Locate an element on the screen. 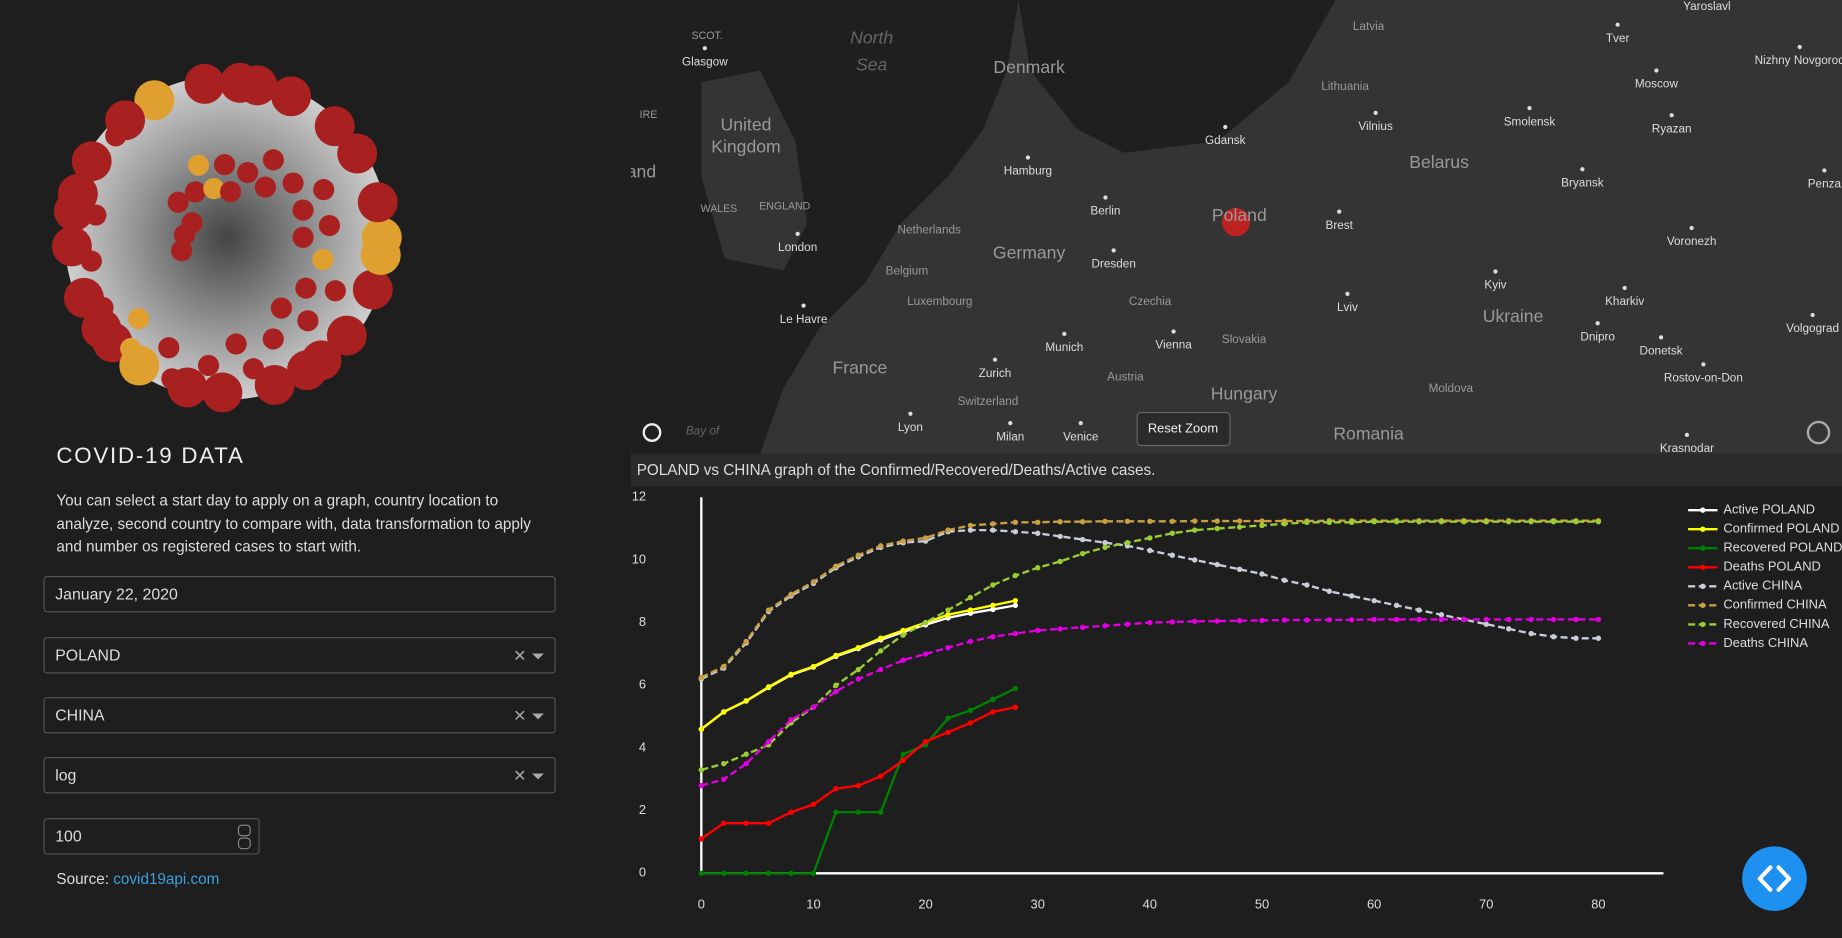 The image size is (1842, 938). dropdown-value: CHINA is located at coordinates (80, 715).